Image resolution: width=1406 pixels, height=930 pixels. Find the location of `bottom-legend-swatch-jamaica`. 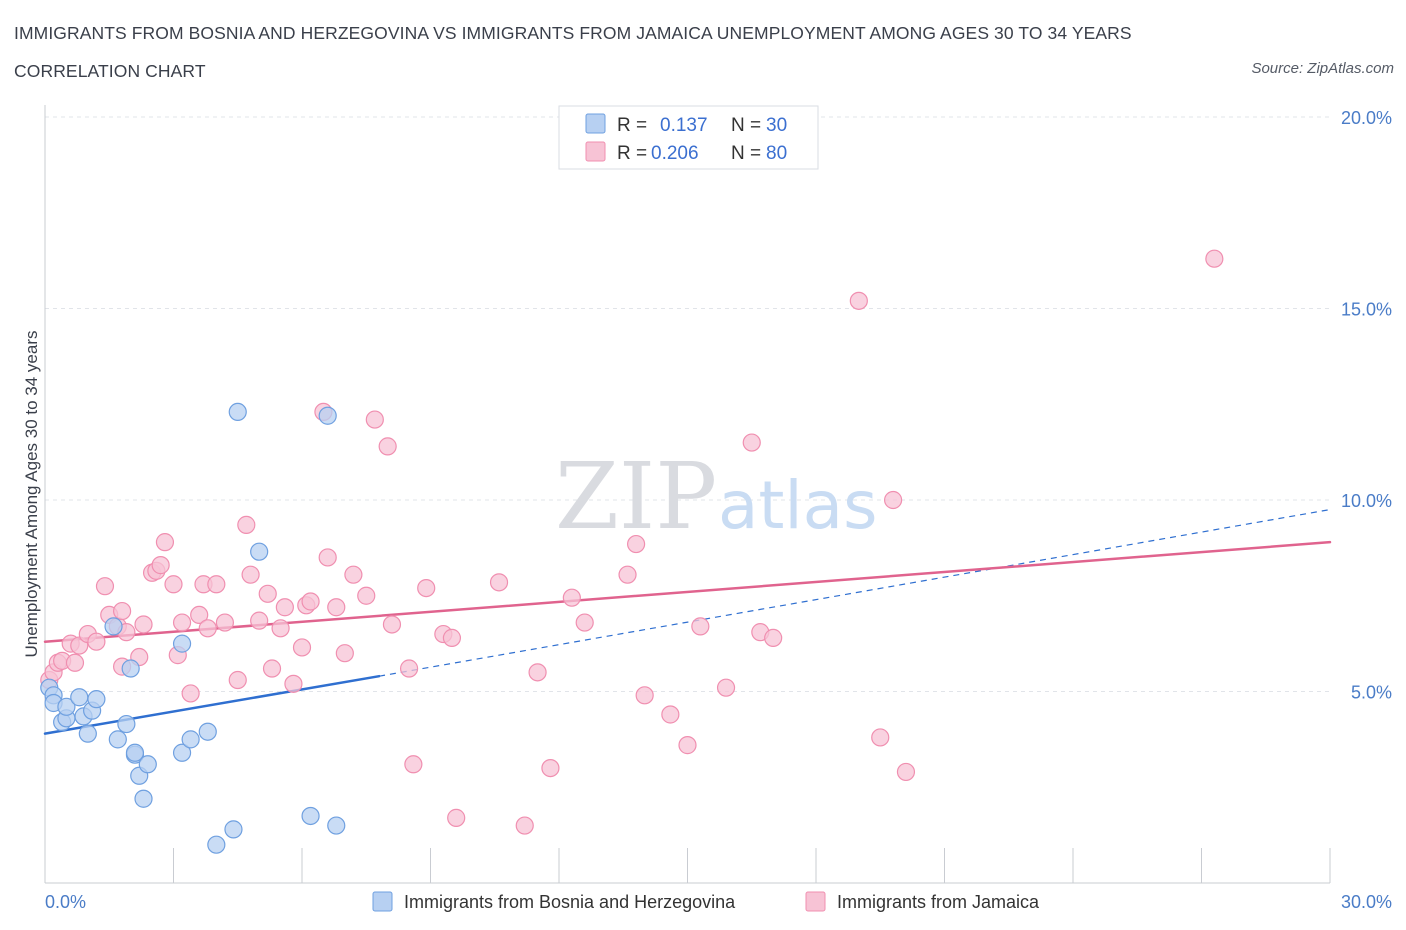

bottom-legend-swatch-jamaica is located at coordinates (815, 901).